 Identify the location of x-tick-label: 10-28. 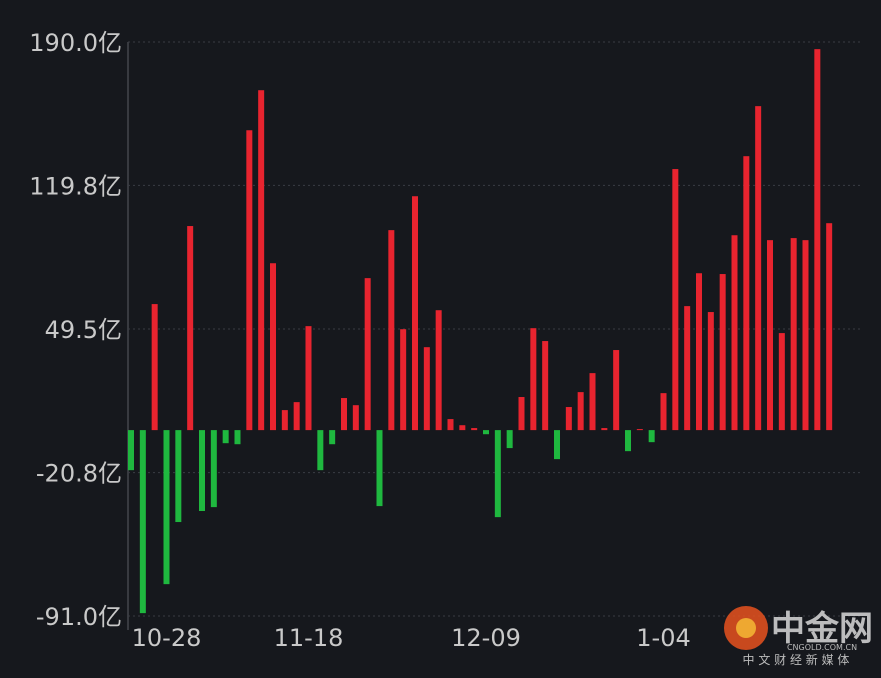
(167, 638).